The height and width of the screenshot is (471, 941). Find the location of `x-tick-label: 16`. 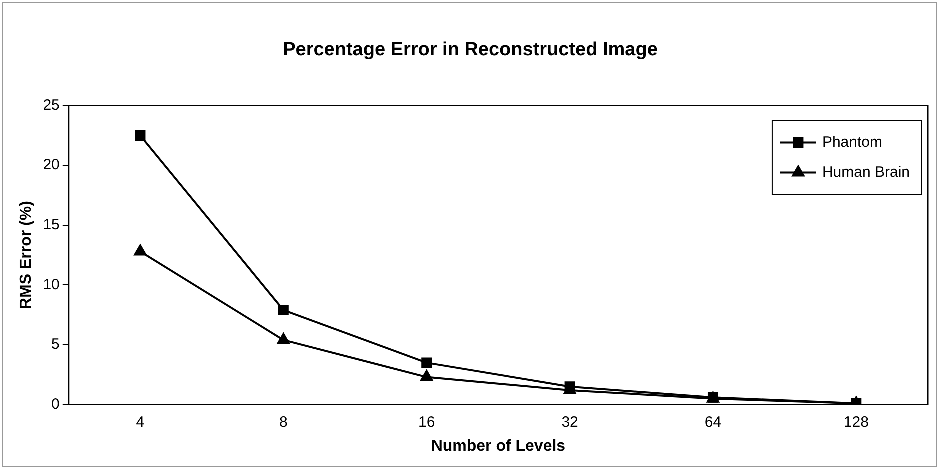

x-tick-label: 16 is located at coordinates (427, 422).